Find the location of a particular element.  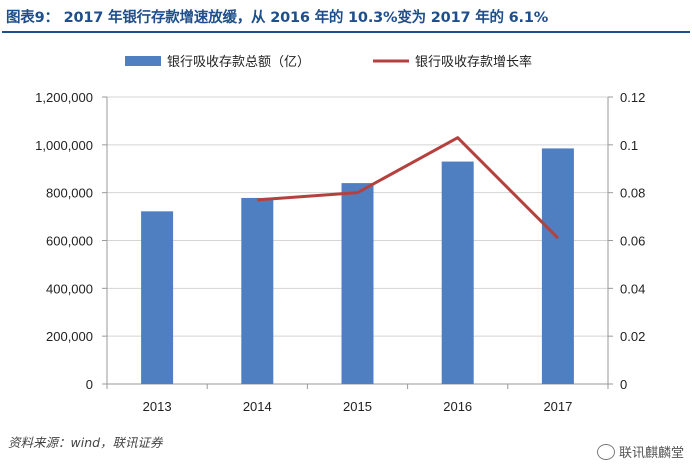

y-left-tick-label: 1,200,000 is located at coordinates (64, 97).